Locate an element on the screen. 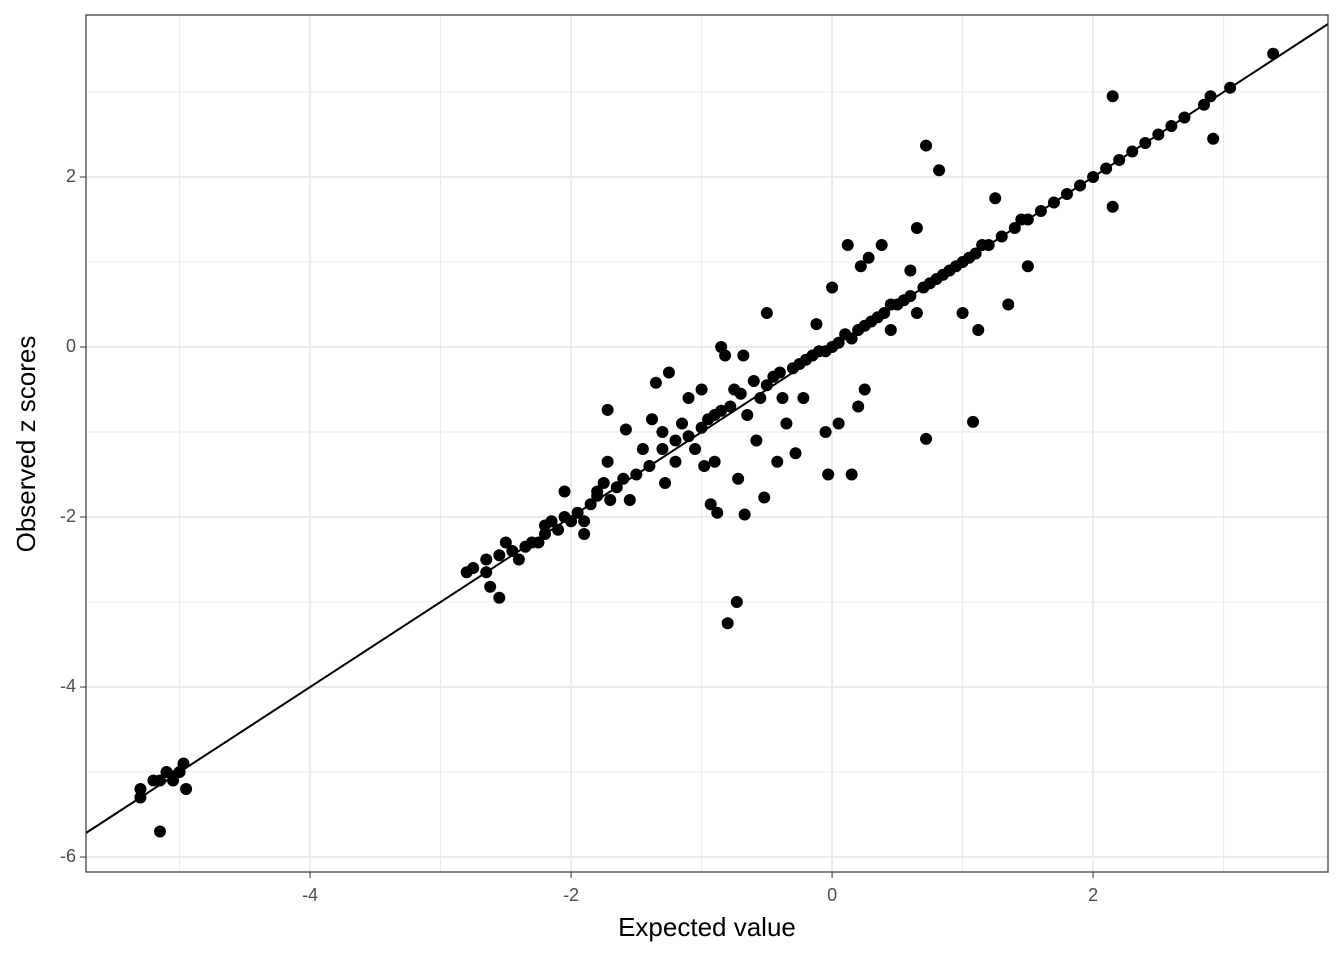 The height and width of the screenshot is (965, 1344). x-tick-label: 2 is located at coordinates (1093, 895).